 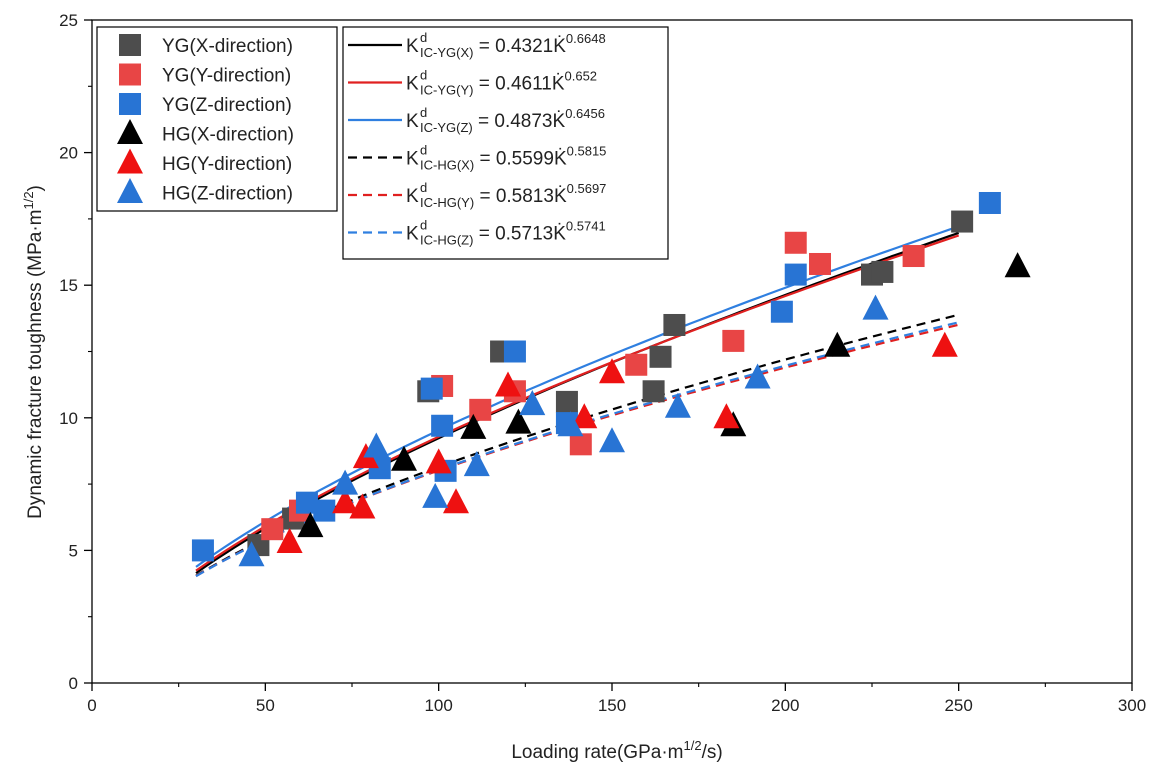 What do you see at coordinates (612, 705) in the screenshot?
I see `x-tick-label: 150` at bounding box center [612, 705].